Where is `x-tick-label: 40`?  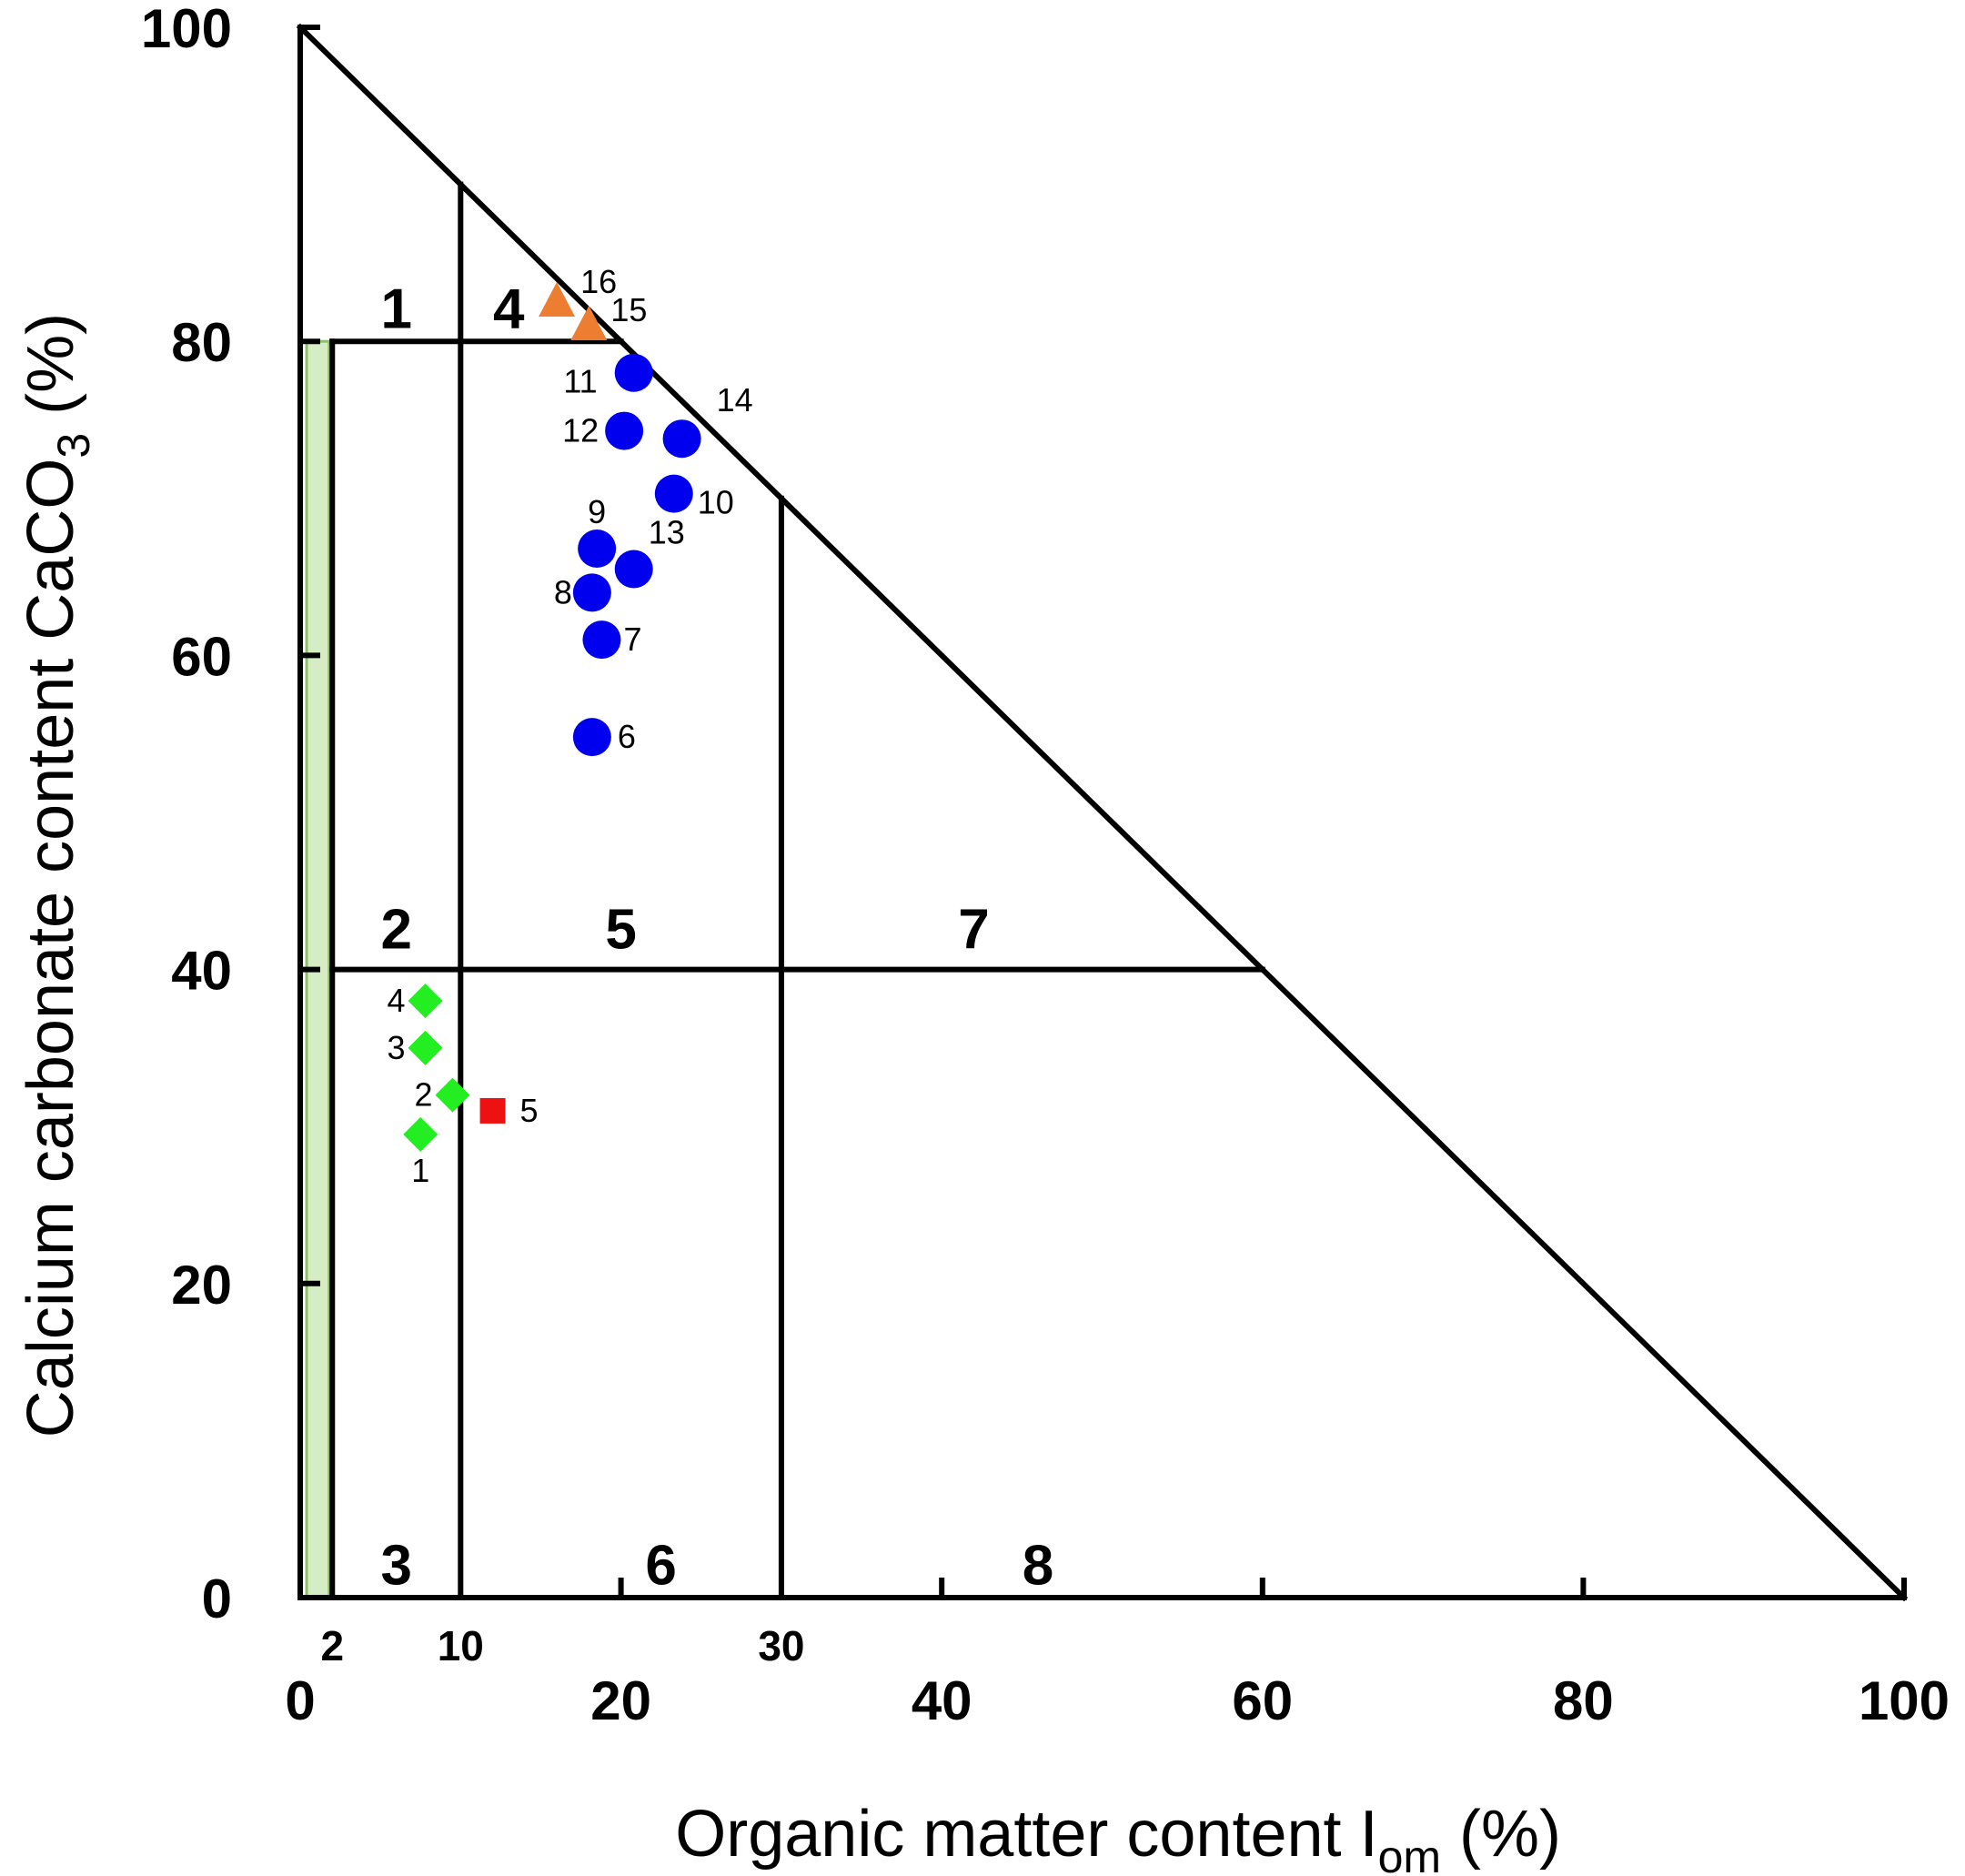 x-tick-label: 40 is located at coordinates (942, 1700).